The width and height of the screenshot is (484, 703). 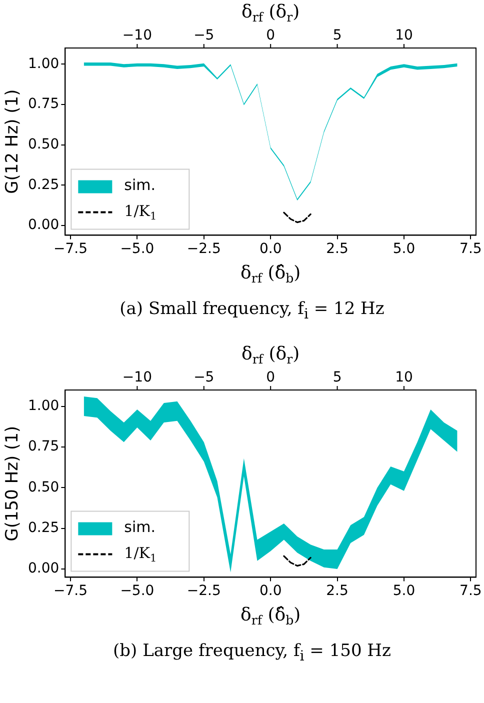 I want to click on y-axis-title: G(150 Hz) (1), so click(x=12, y=484).